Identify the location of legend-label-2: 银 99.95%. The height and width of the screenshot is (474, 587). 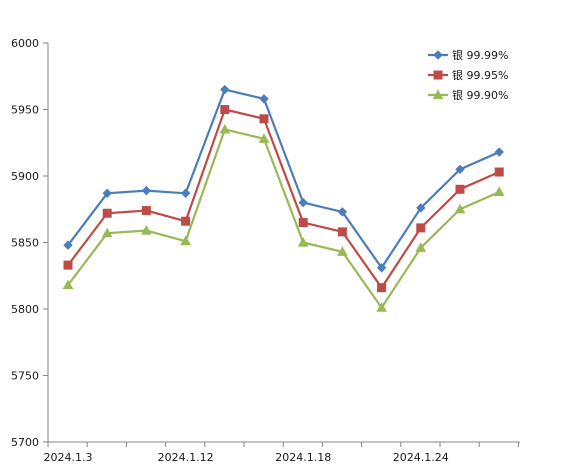
(480, 75).